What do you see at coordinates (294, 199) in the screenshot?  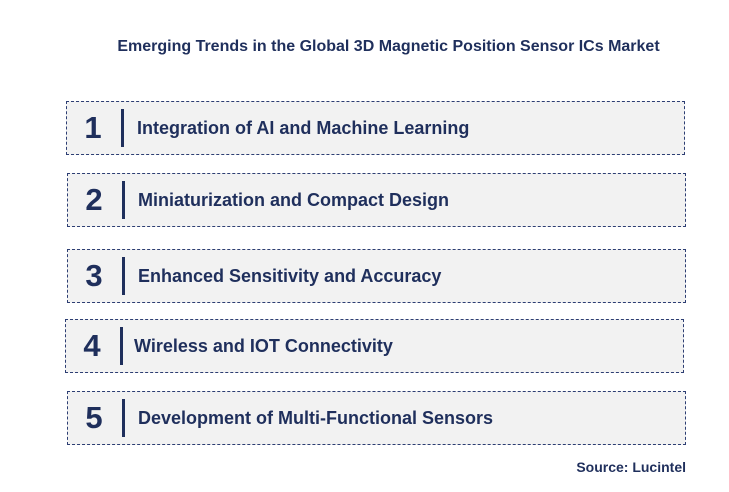 I see `trend-label: Miniaturization and Compact Design` at bounding box center [294, 199].